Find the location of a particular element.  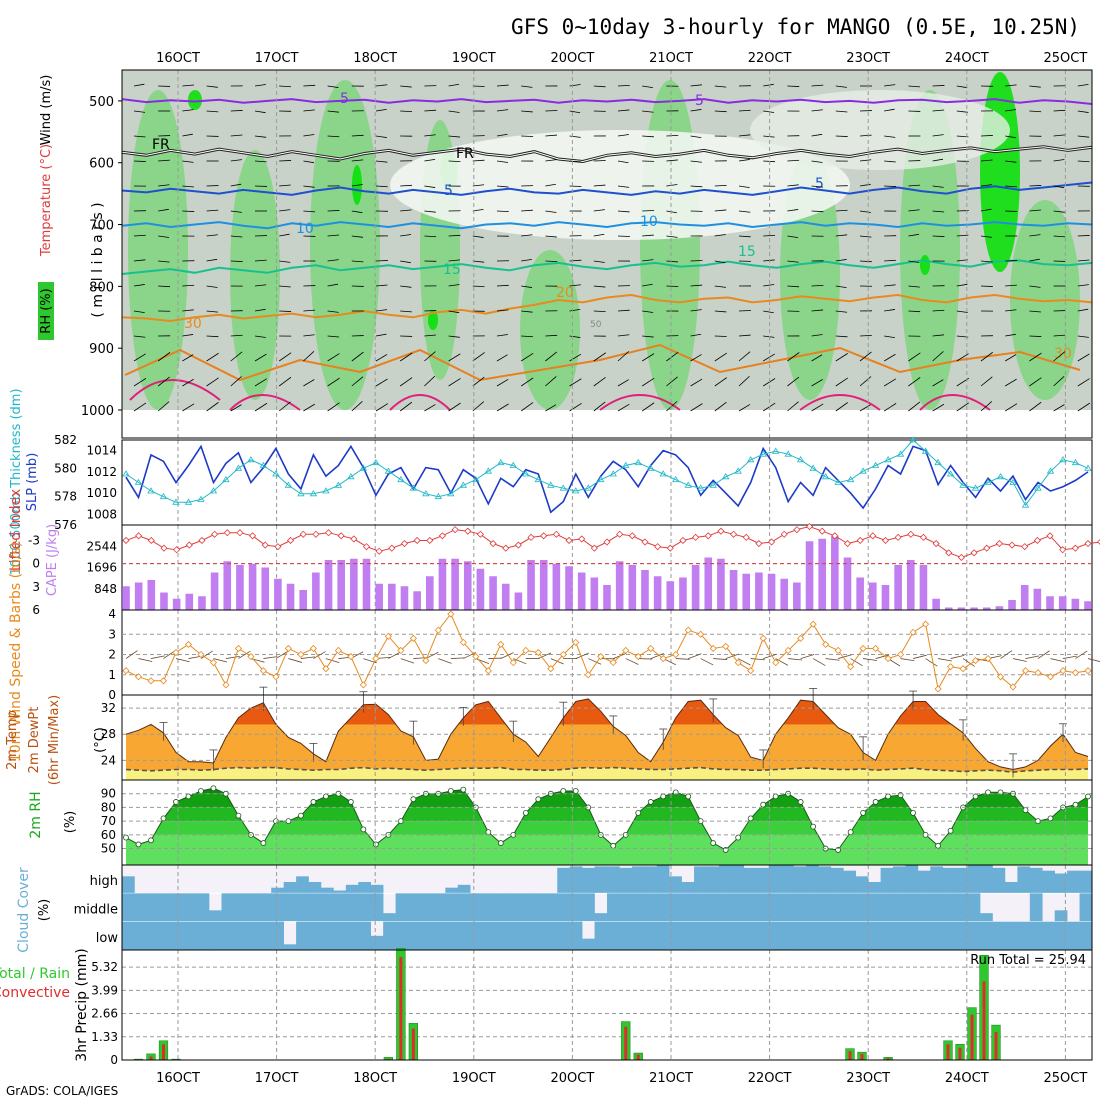

isotherm-label: 30 is located at coordinates (1063, 354).